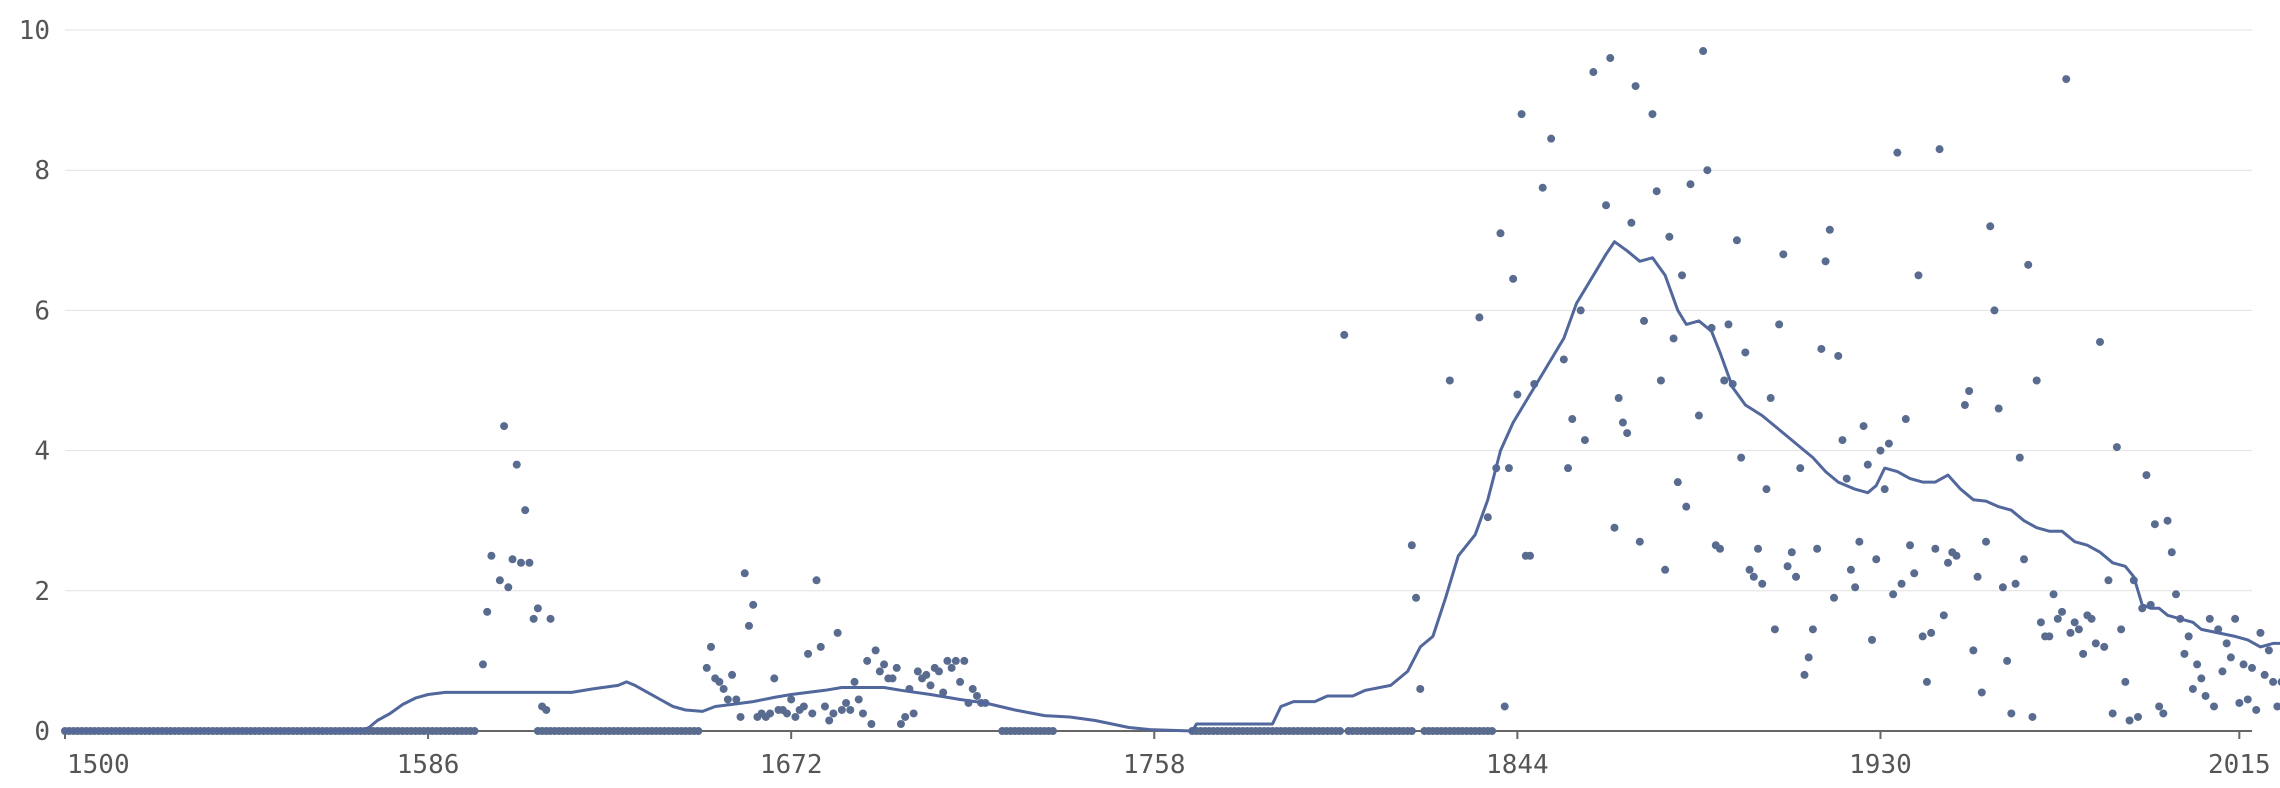  What do you see at coordinates (34, 381) in the screenshot?
I see `y-axis-tick-labels: 0 2 4 6 8 10` at bounding box center [34, 381].